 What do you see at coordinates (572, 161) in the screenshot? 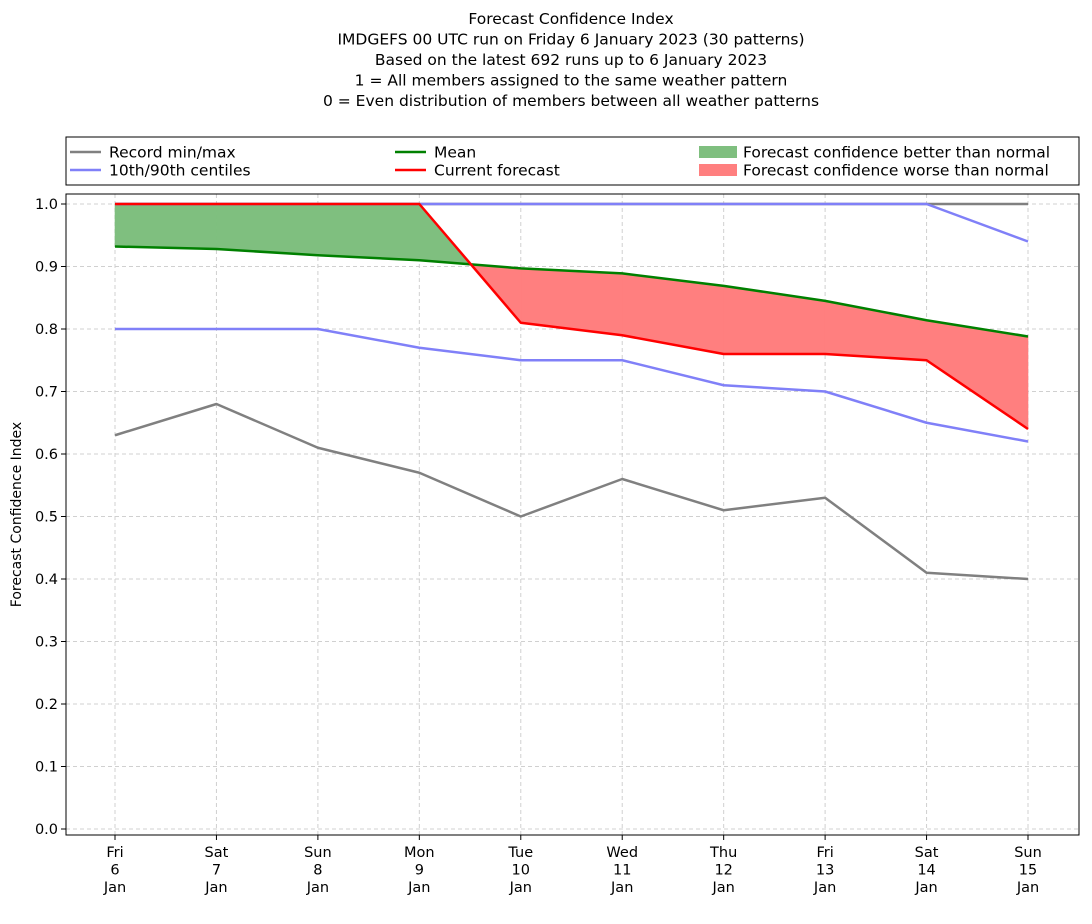
I see `legend-frame` at bounding box center [572, 161].